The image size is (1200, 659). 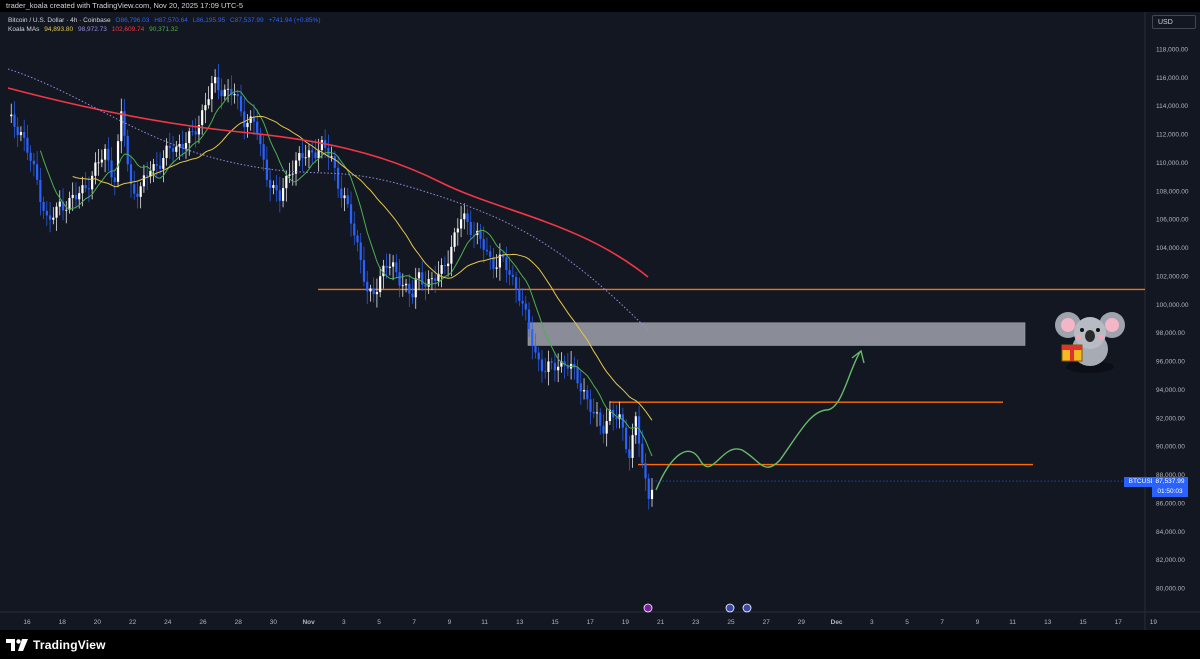 What do you see at coordinates (648, 608) in the screenshot?
I see `event-marker-icon` at bounding box center [648, 608].